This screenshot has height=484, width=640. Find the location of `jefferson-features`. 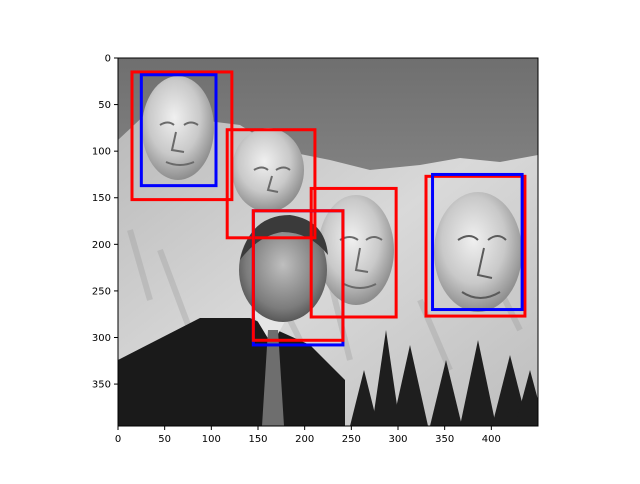

jefferson-features is located at coordinates (272, 179).